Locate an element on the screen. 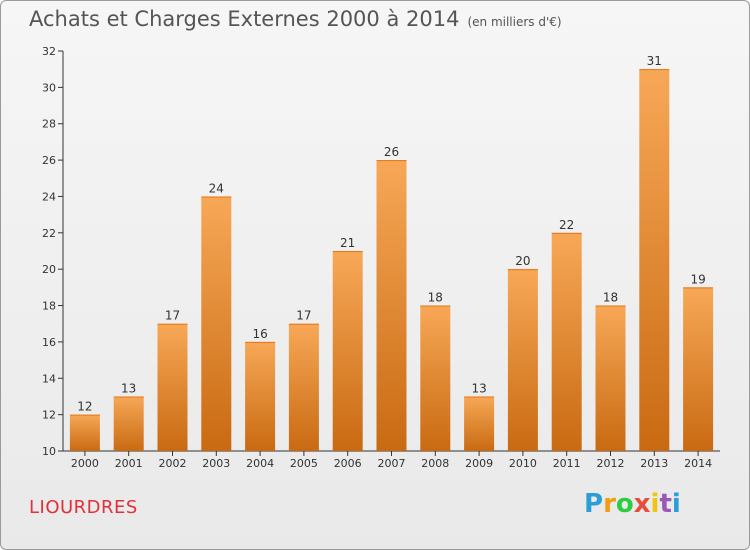 The height and width of the screenshot is (550, 750). bar-value-label: 19 is located at coordinates (697, 279).